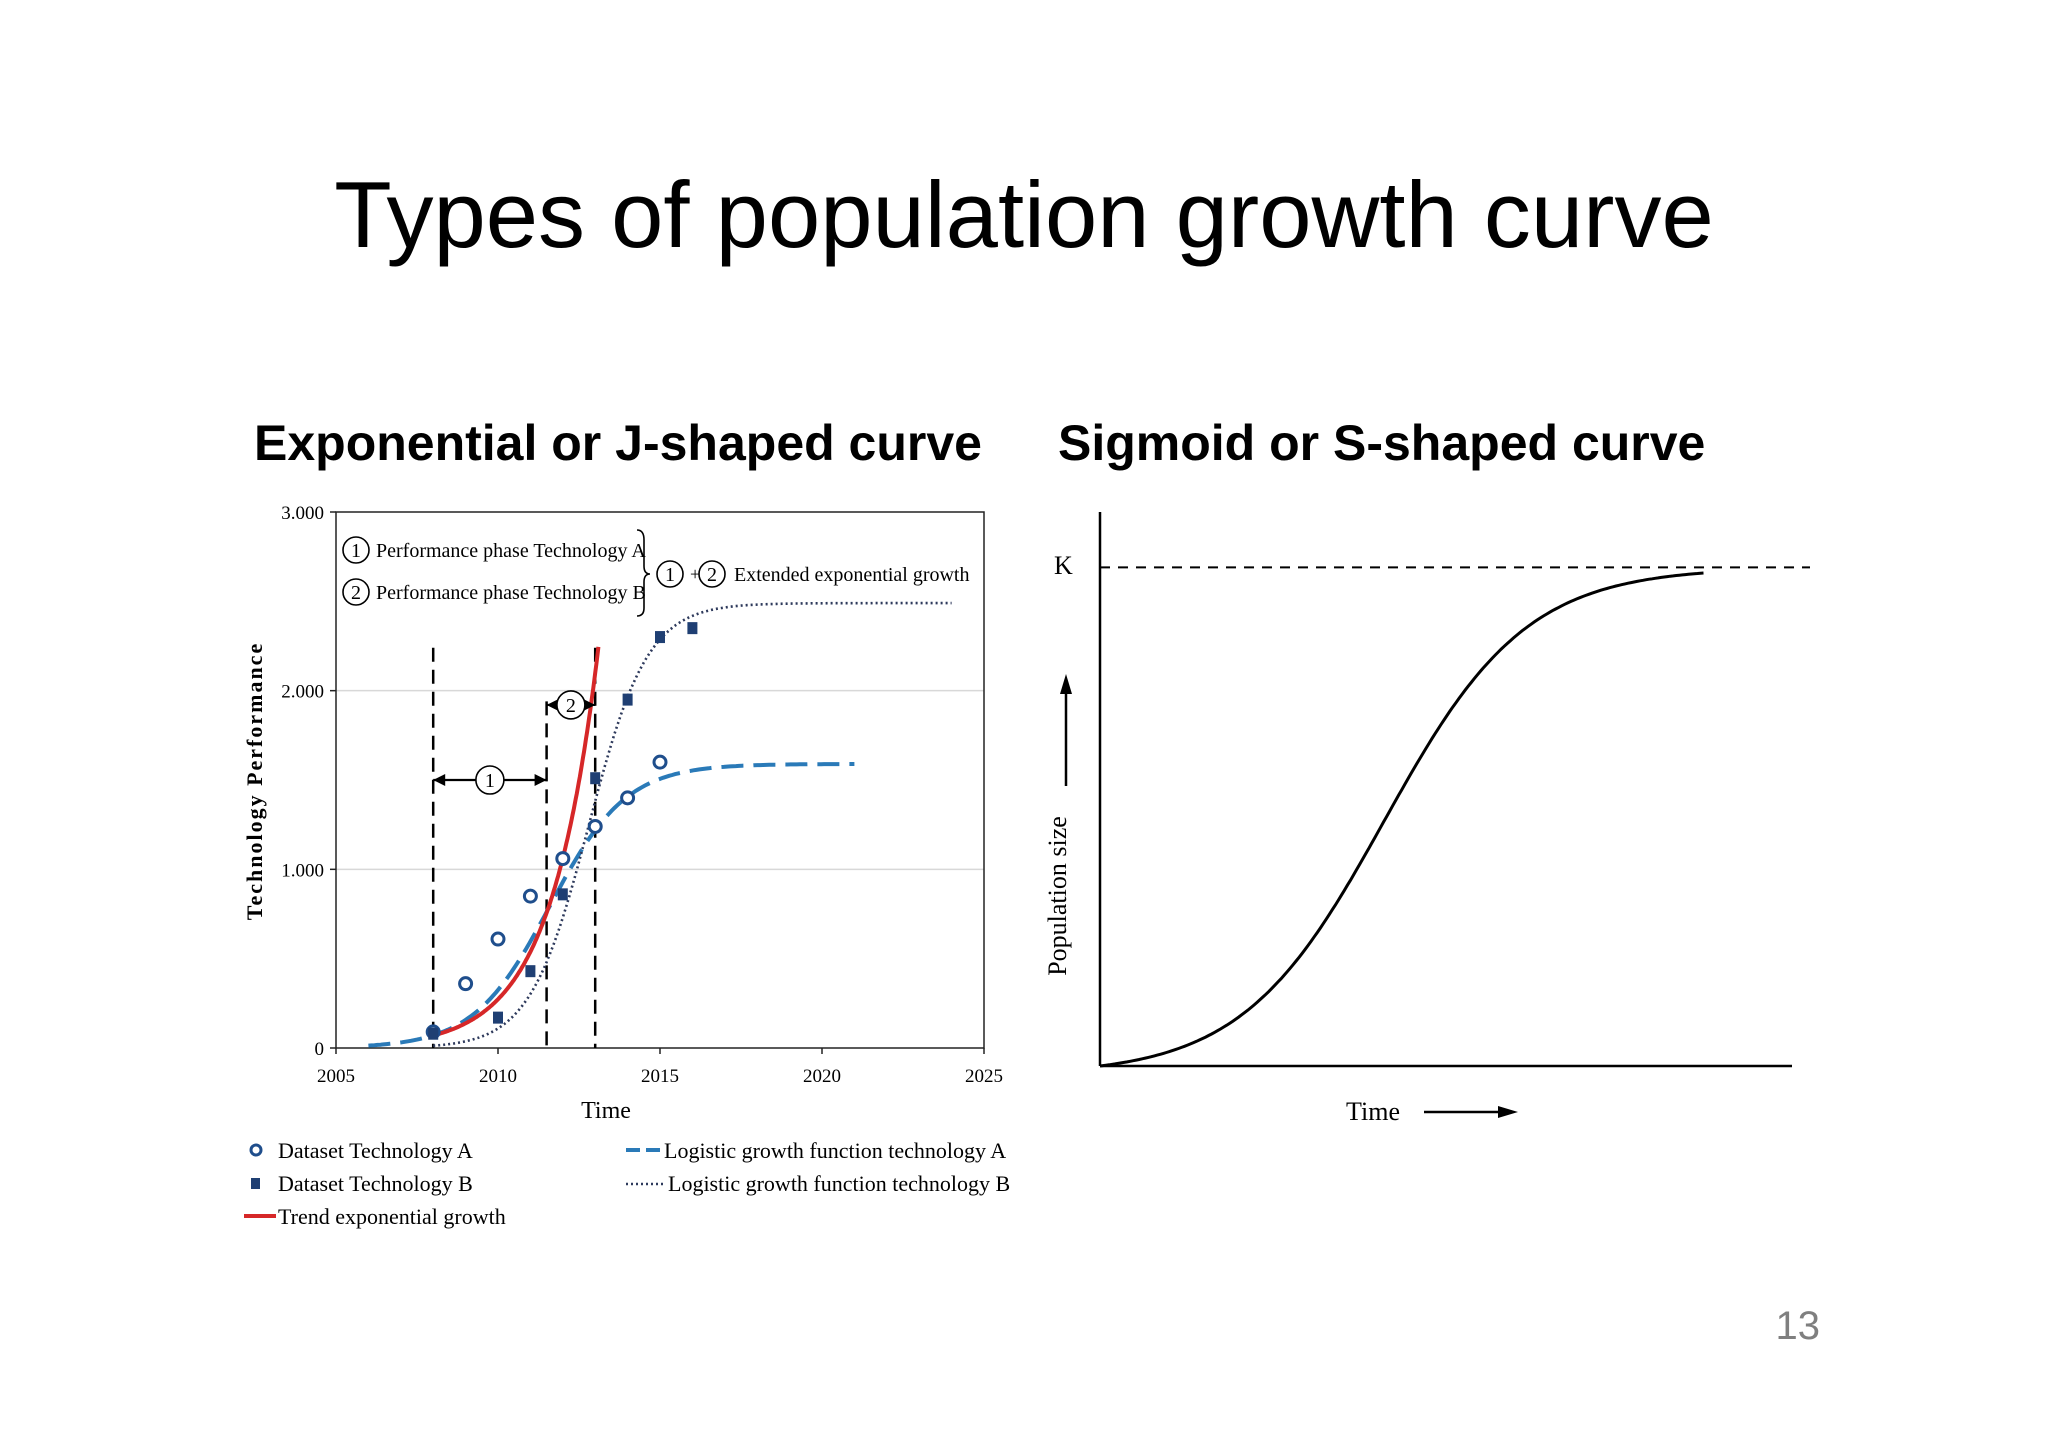 The height and width of the screenshot is (1448, 2048). I want to click on plus-sign: +, so click(695, 574).